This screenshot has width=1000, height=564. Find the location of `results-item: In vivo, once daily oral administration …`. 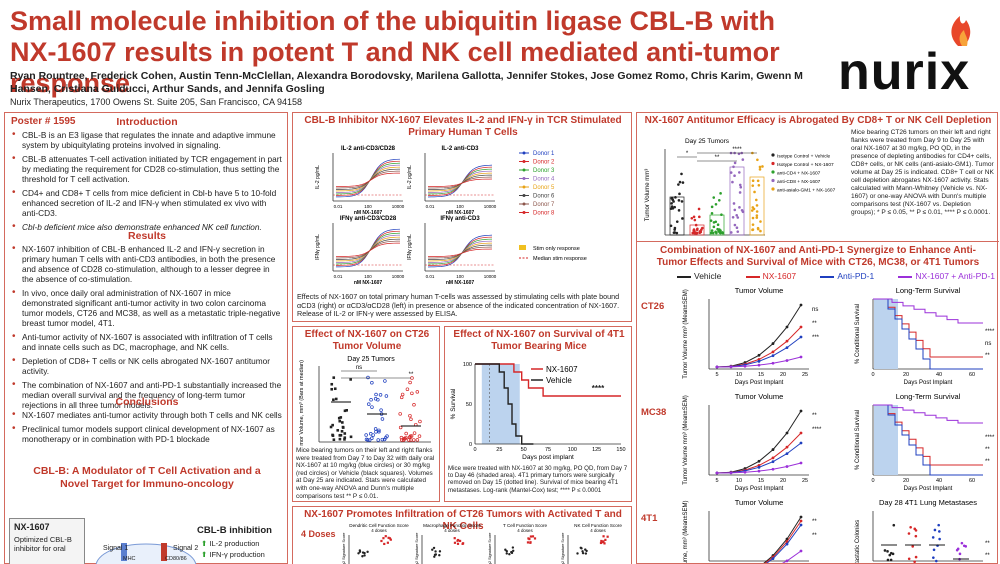

results-item: In vivo, once daily oral administration … is located at coordinates (147, 308).